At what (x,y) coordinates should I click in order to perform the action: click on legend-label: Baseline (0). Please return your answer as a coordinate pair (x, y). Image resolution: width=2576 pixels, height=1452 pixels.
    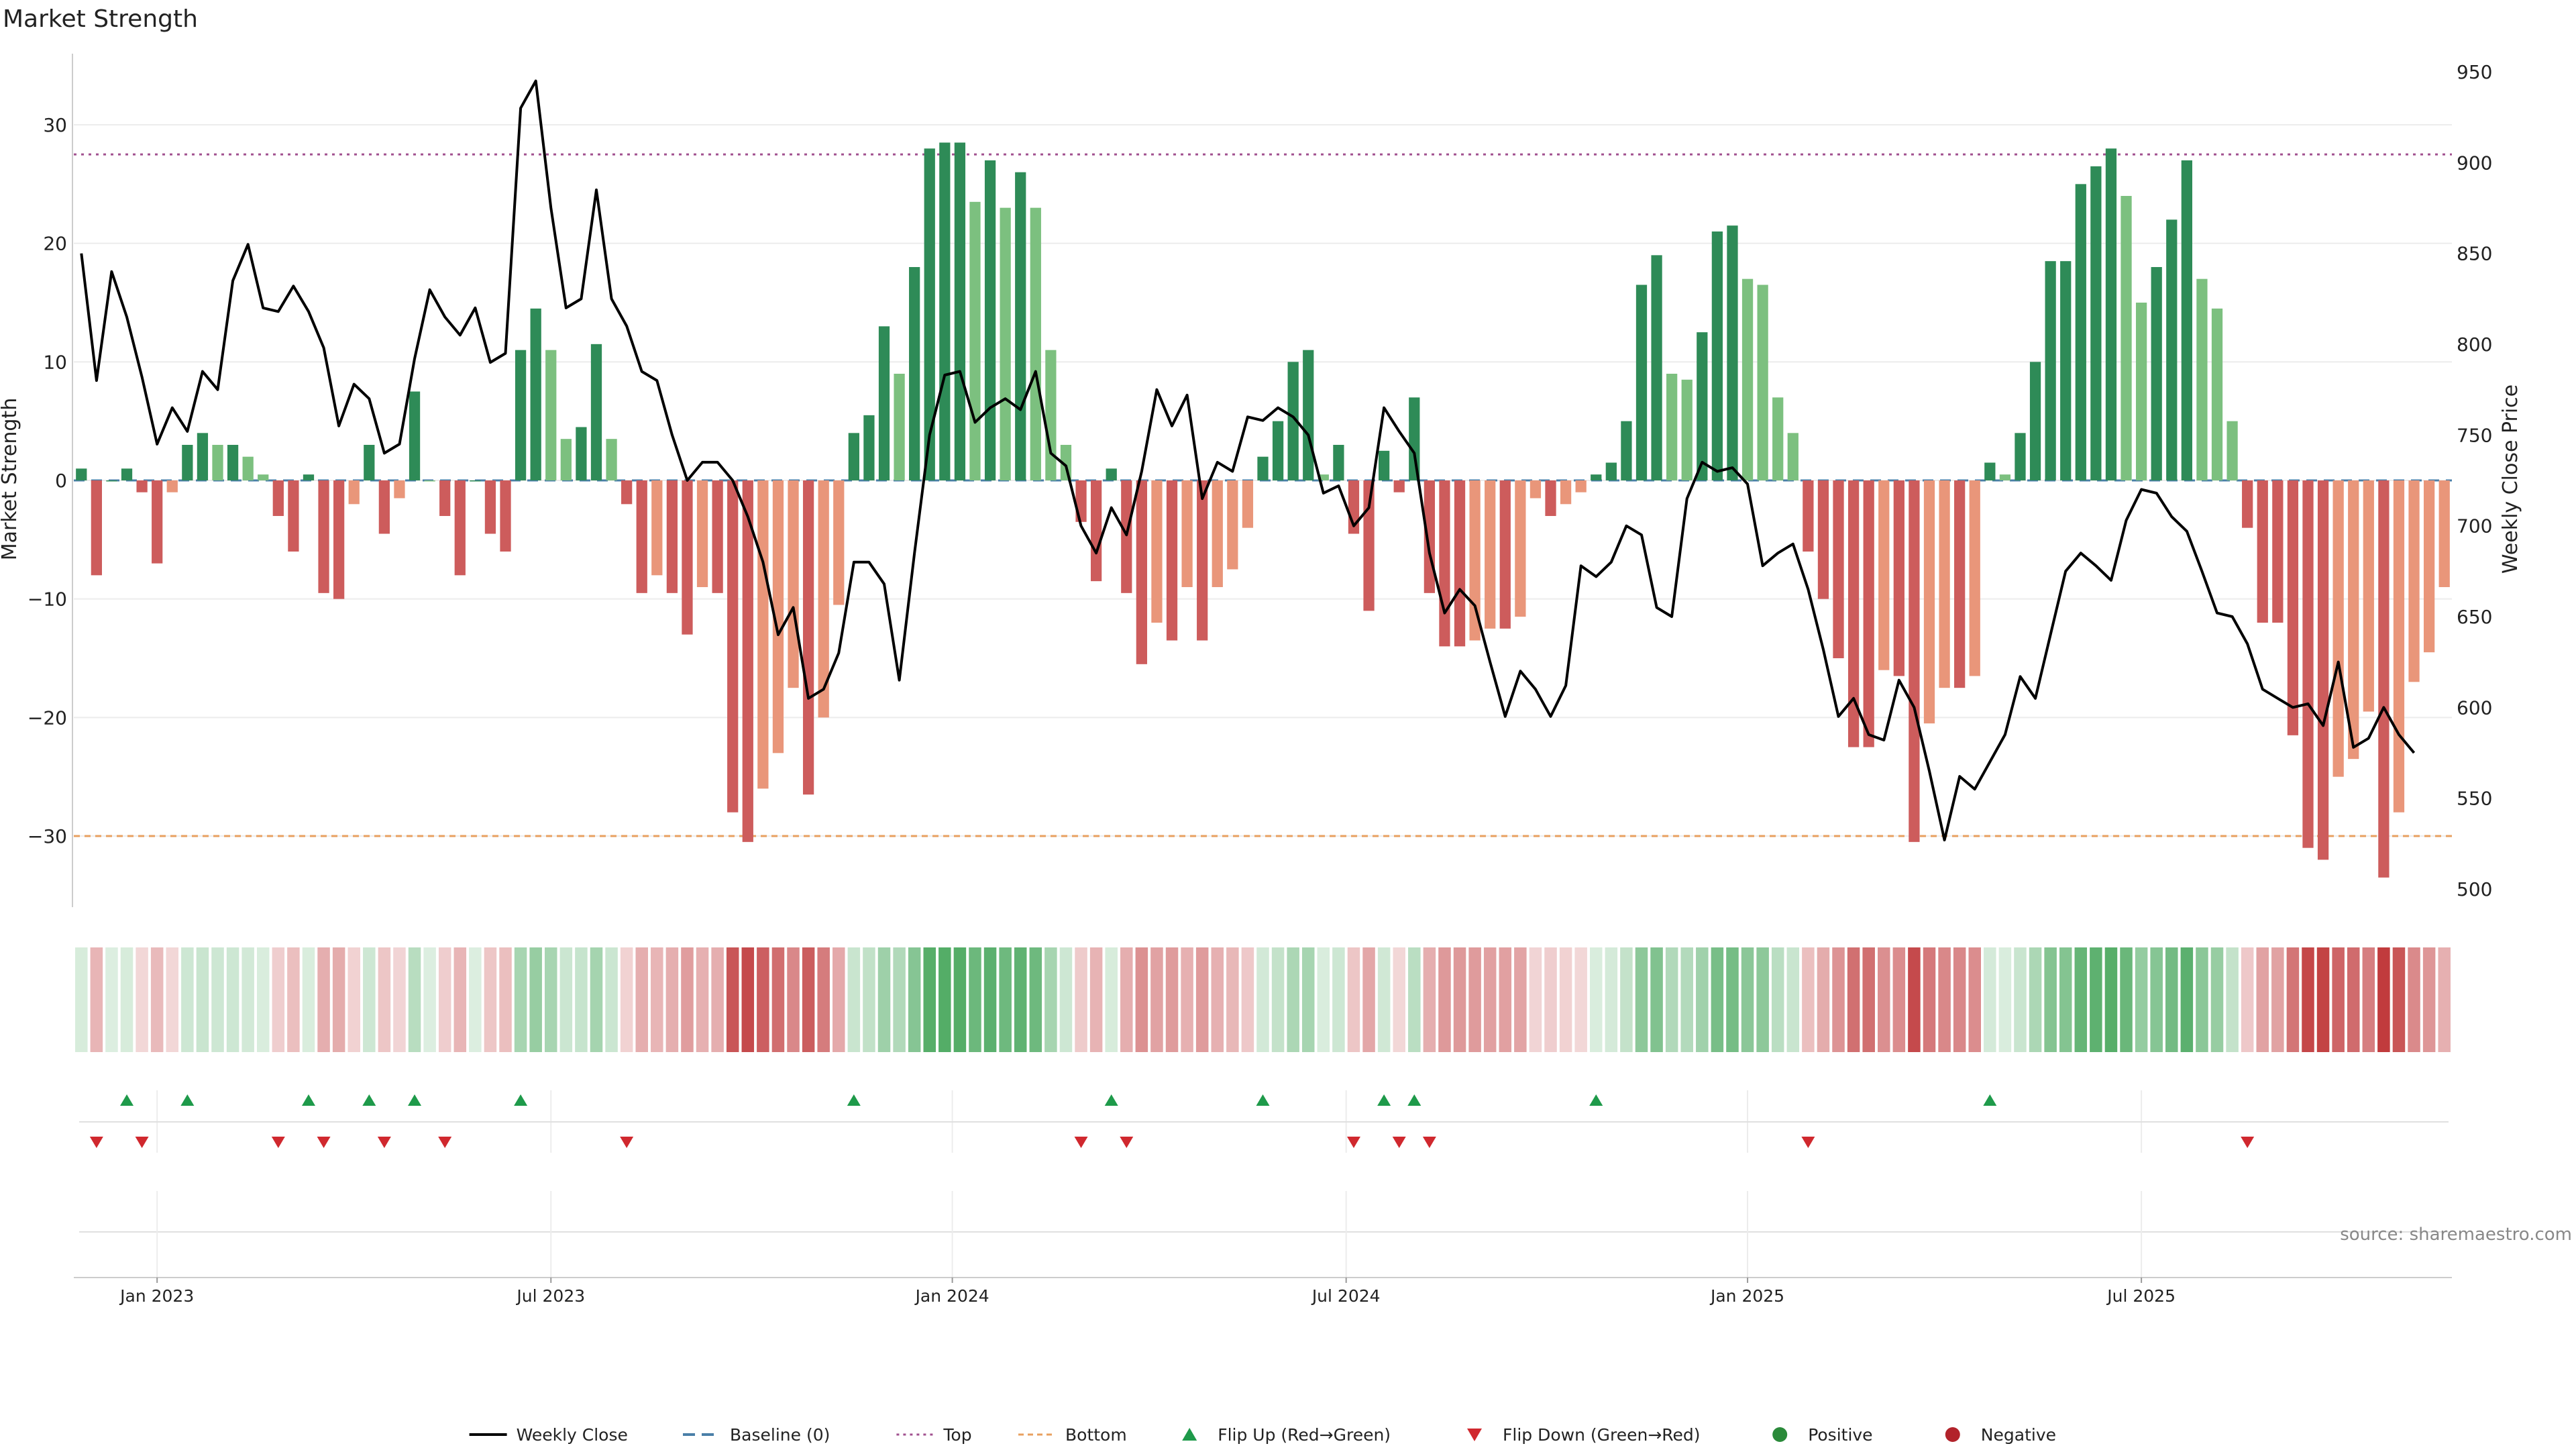
    Looking at the image, I should click on (780, 1435).